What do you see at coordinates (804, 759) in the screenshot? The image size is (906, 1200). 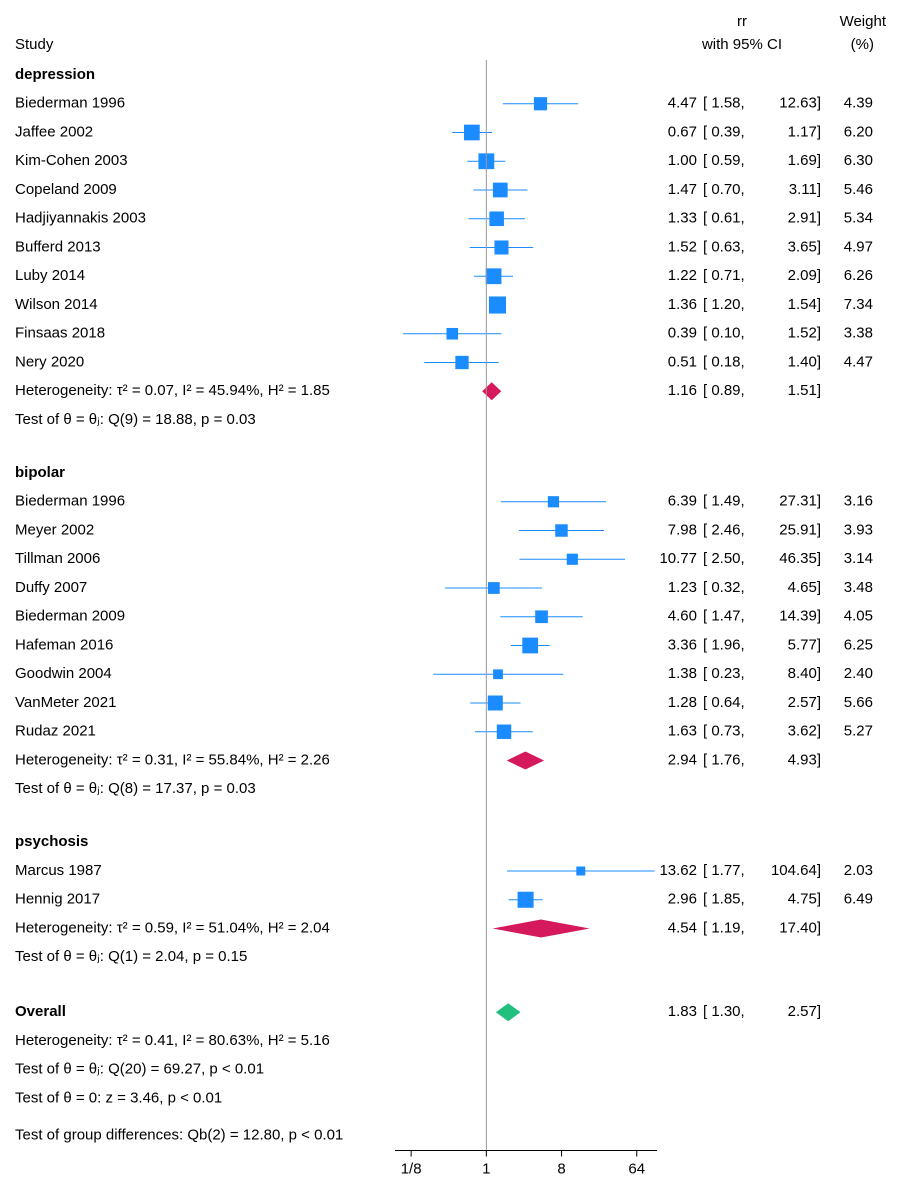 I see `ci-upper: 4.93]` at bounding box center [804, 759].